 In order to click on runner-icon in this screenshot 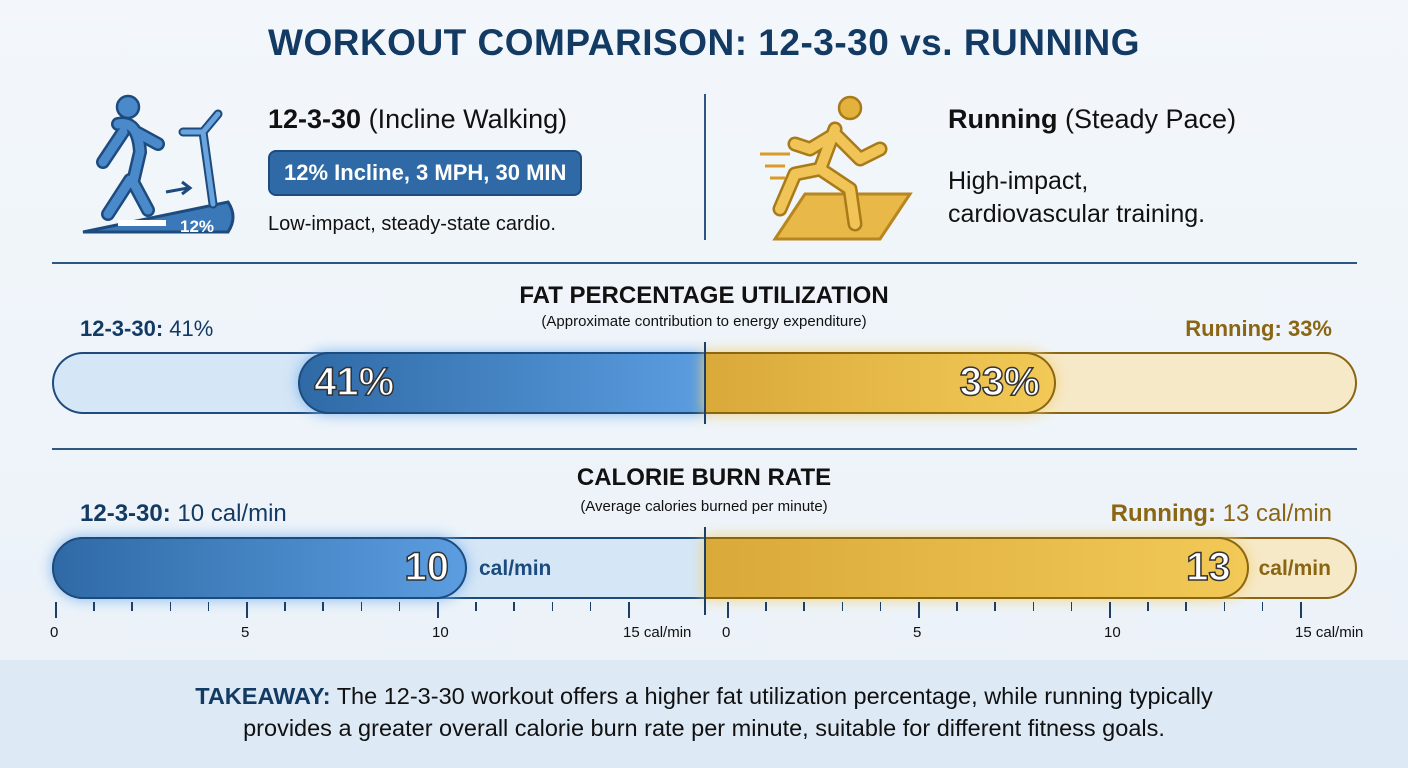, I will do `click(836, 168)`.